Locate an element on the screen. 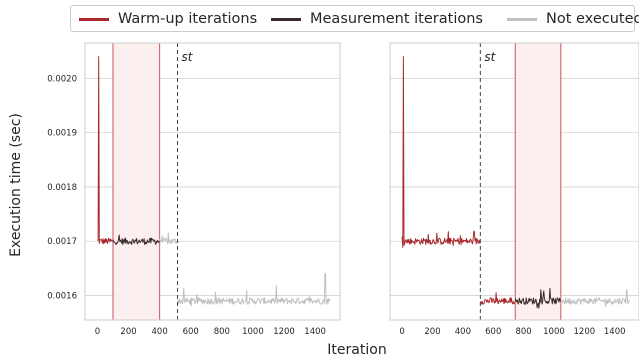 This screenshot has height=360, width=639. legend-item-not-executed: Not executed is located at coordinates (573, 19).